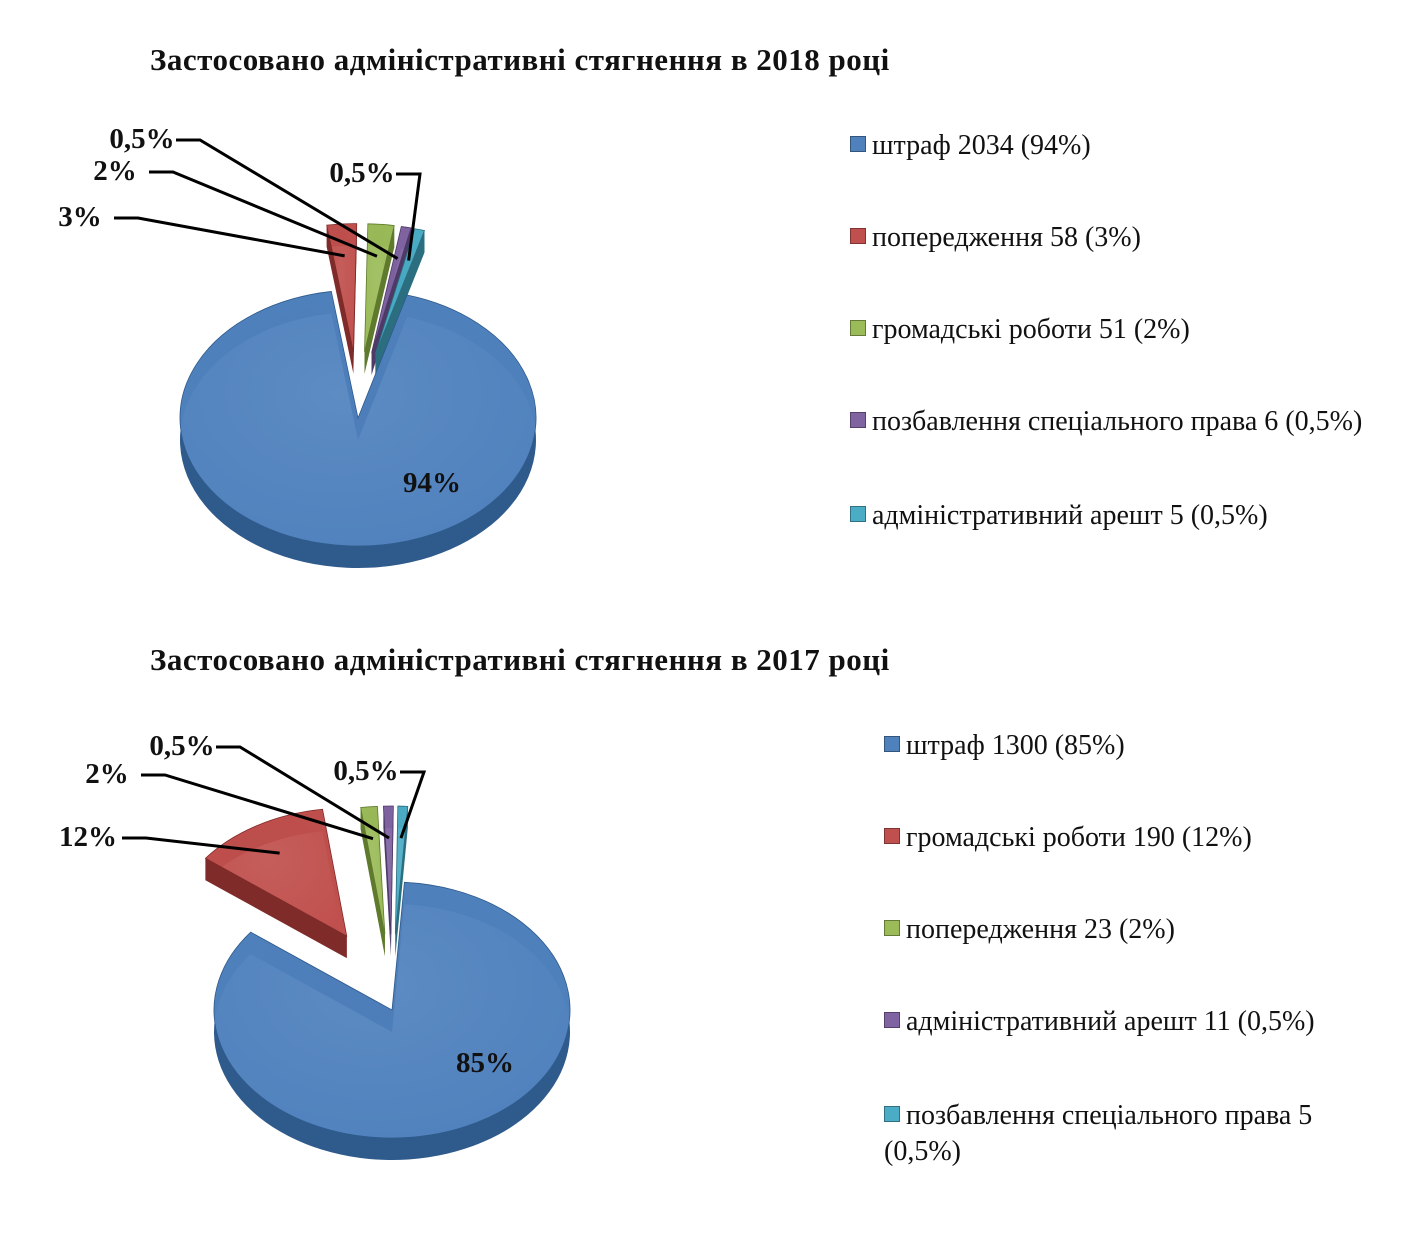  I want to click on data-label-громадські-роботи: 2%, so click(235, 206).